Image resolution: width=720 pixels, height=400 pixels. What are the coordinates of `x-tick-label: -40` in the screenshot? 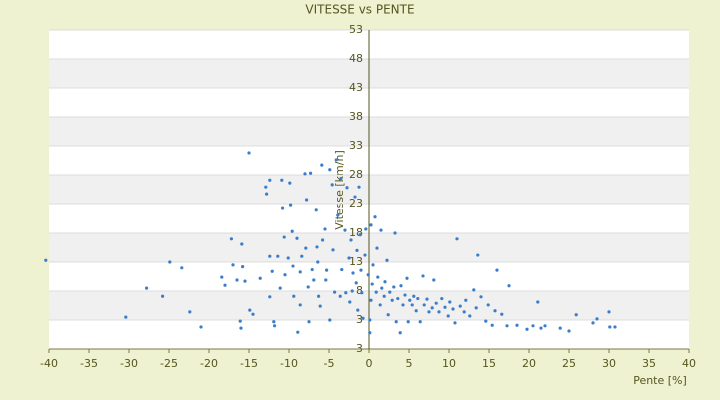 It's located at (49, 363).